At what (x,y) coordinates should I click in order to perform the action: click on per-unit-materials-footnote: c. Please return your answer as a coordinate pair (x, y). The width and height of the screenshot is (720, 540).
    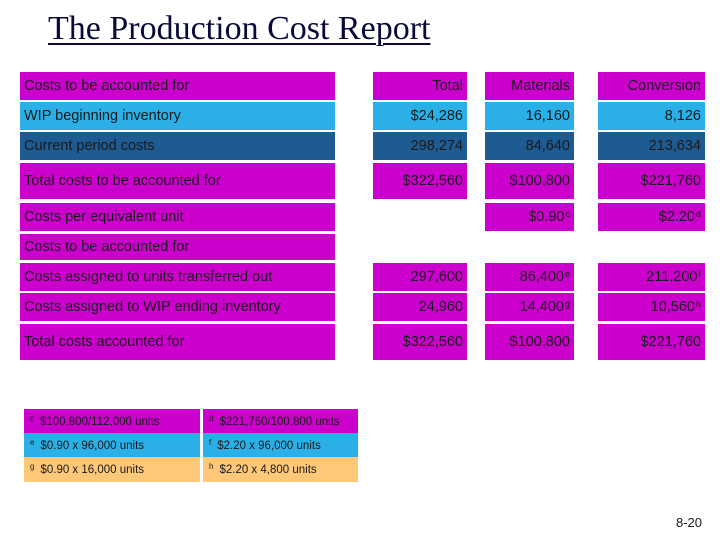
    Looking at the image, I should click on (568, 214).